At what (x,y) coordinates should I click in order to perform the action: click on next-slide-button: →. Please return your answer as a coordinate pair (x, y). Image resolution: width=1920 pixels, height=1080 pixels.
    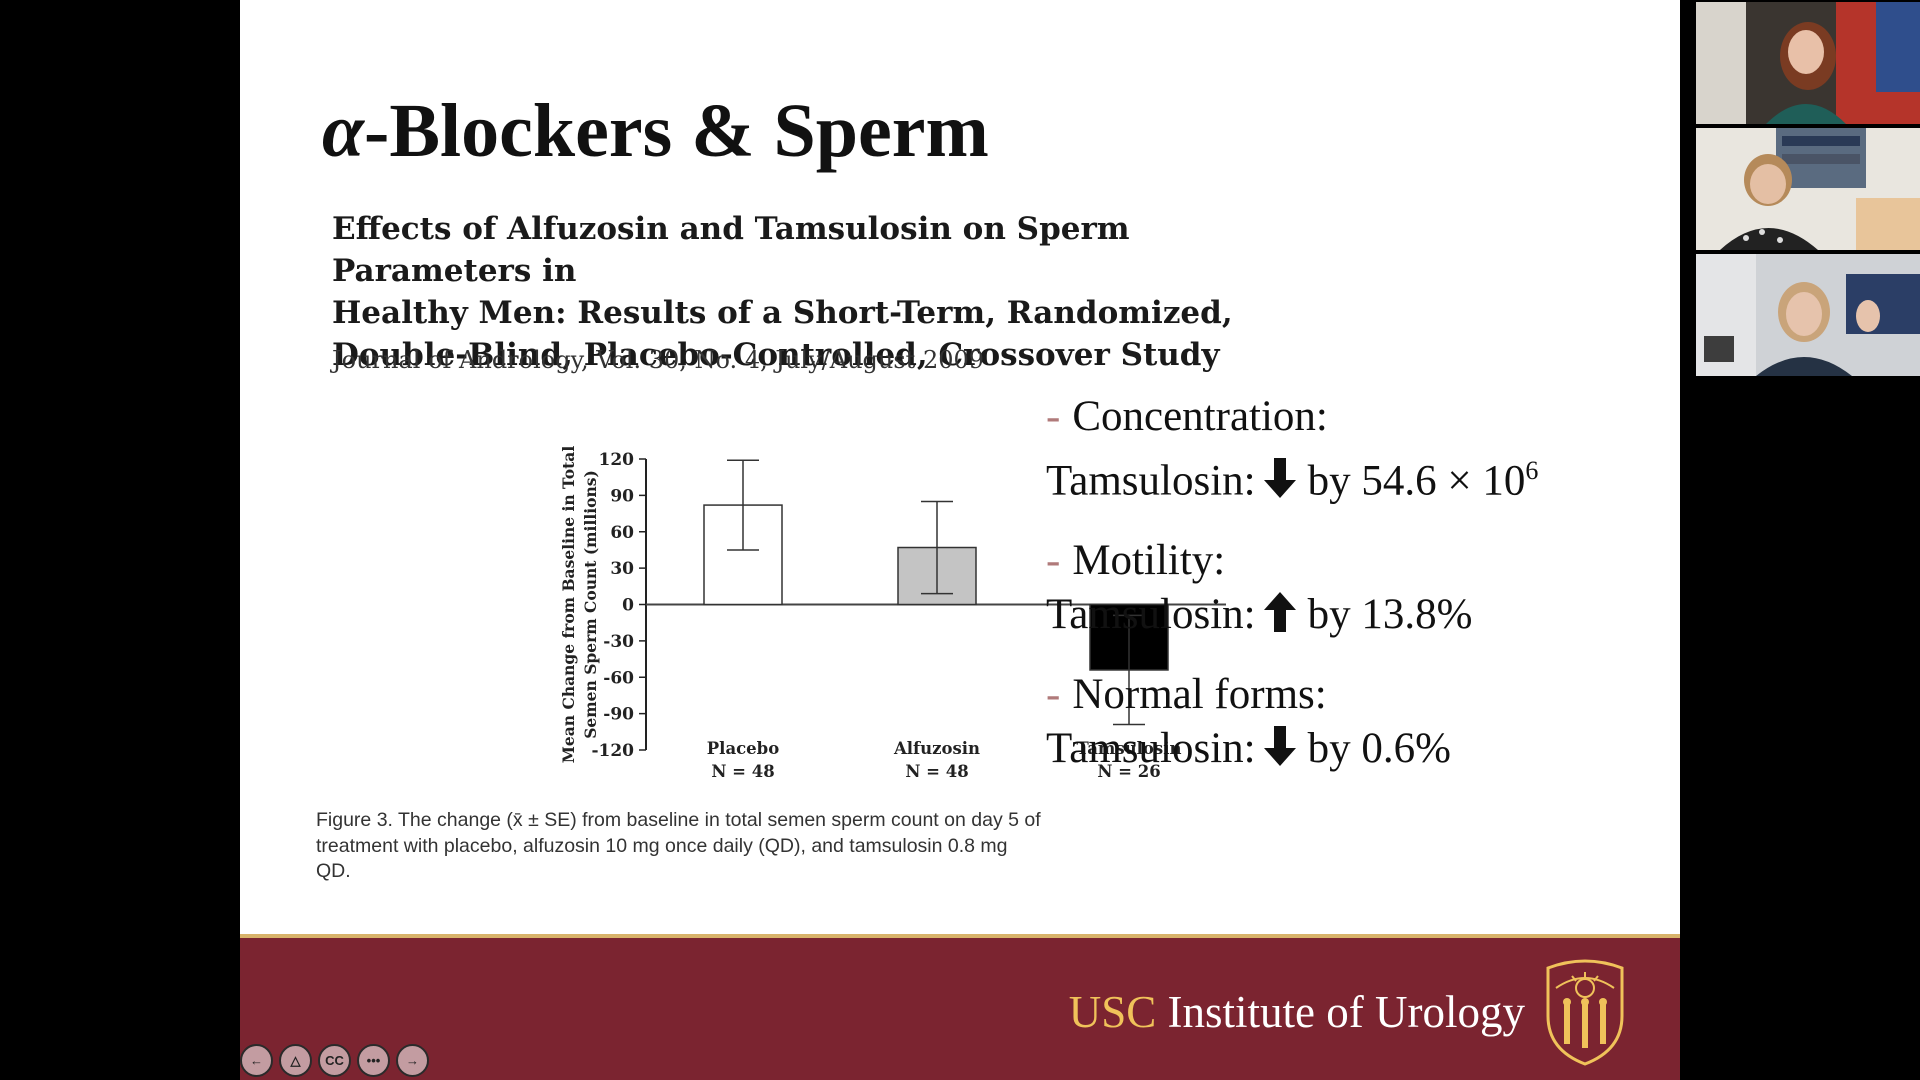
    Looking at the image, I should click on (412, 1060).